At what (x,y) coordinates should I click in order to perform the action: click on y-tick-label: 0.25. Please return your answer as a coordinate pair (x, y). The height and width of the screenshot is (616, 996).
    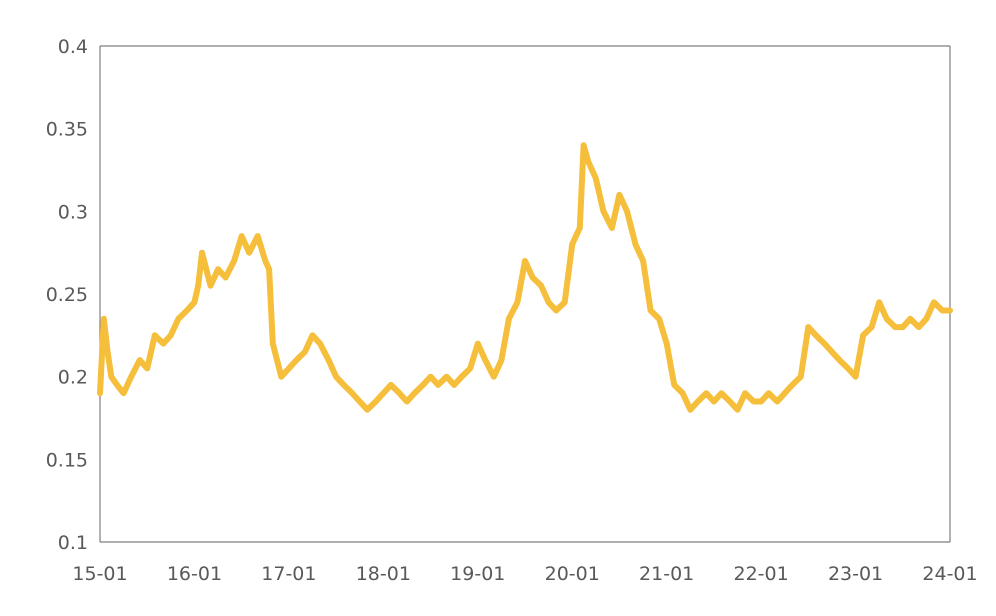
    Looking at the image, I should click on (67, 295).